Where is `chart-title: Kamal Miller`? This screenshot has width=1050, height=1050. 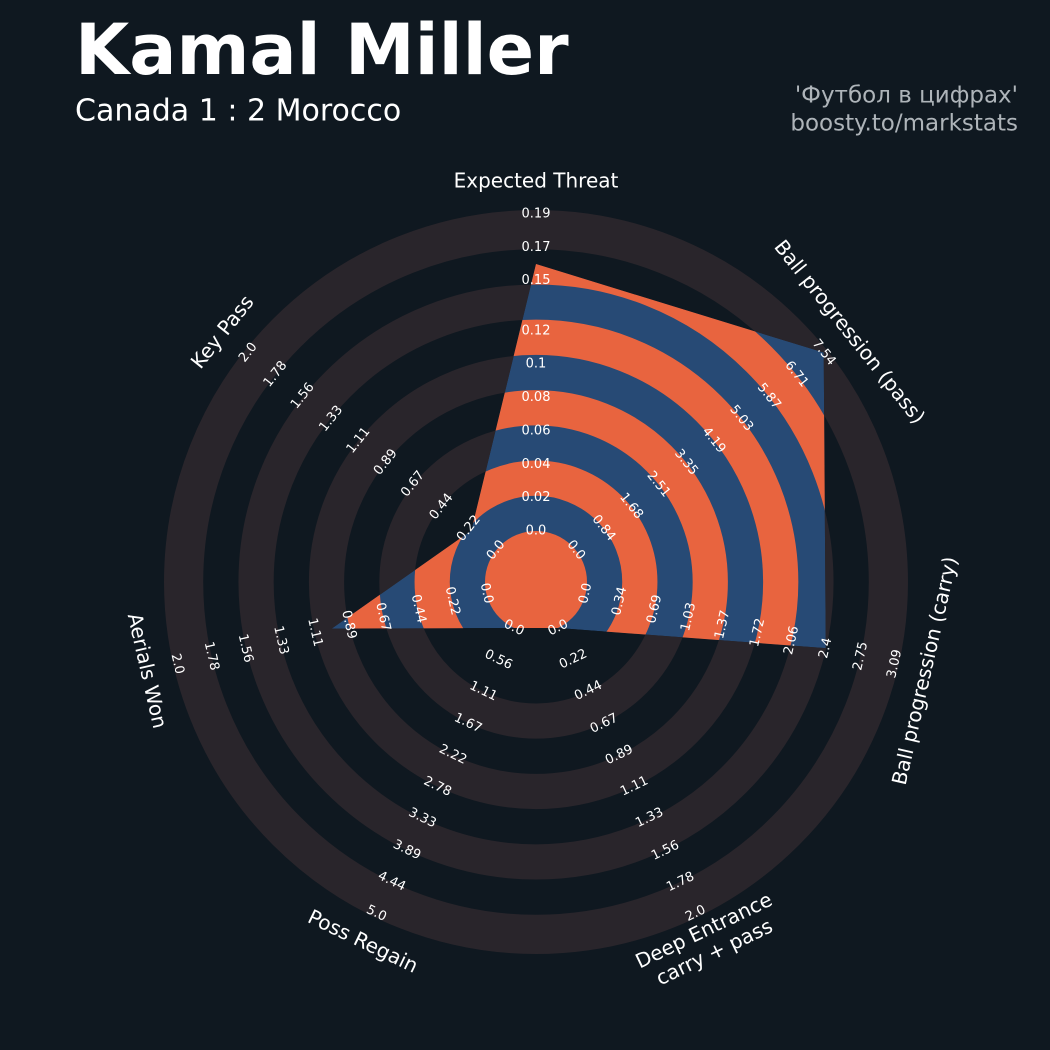
chart-title: Kamal Miller is located at coordinates (322, 50).